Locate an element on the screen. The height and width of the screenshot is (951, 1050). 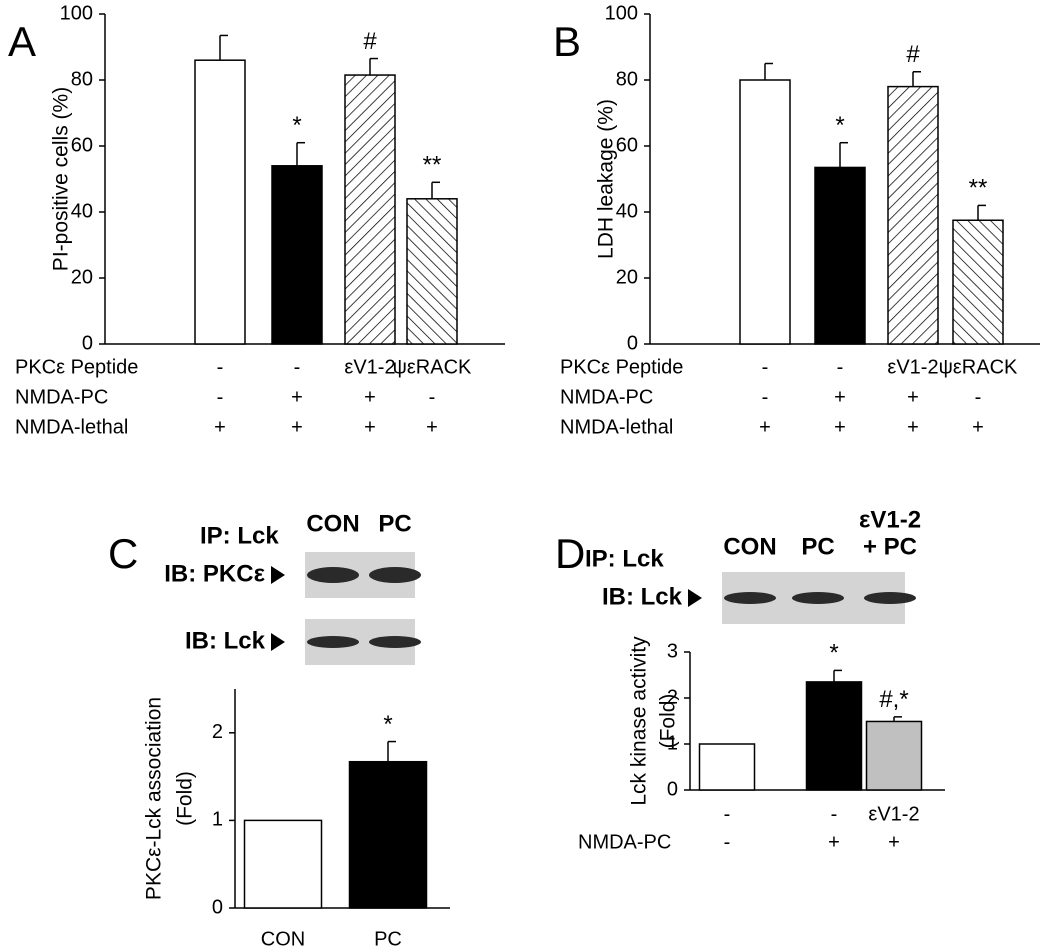
y-tick-label: 60 is located at coordinates (627, 145).